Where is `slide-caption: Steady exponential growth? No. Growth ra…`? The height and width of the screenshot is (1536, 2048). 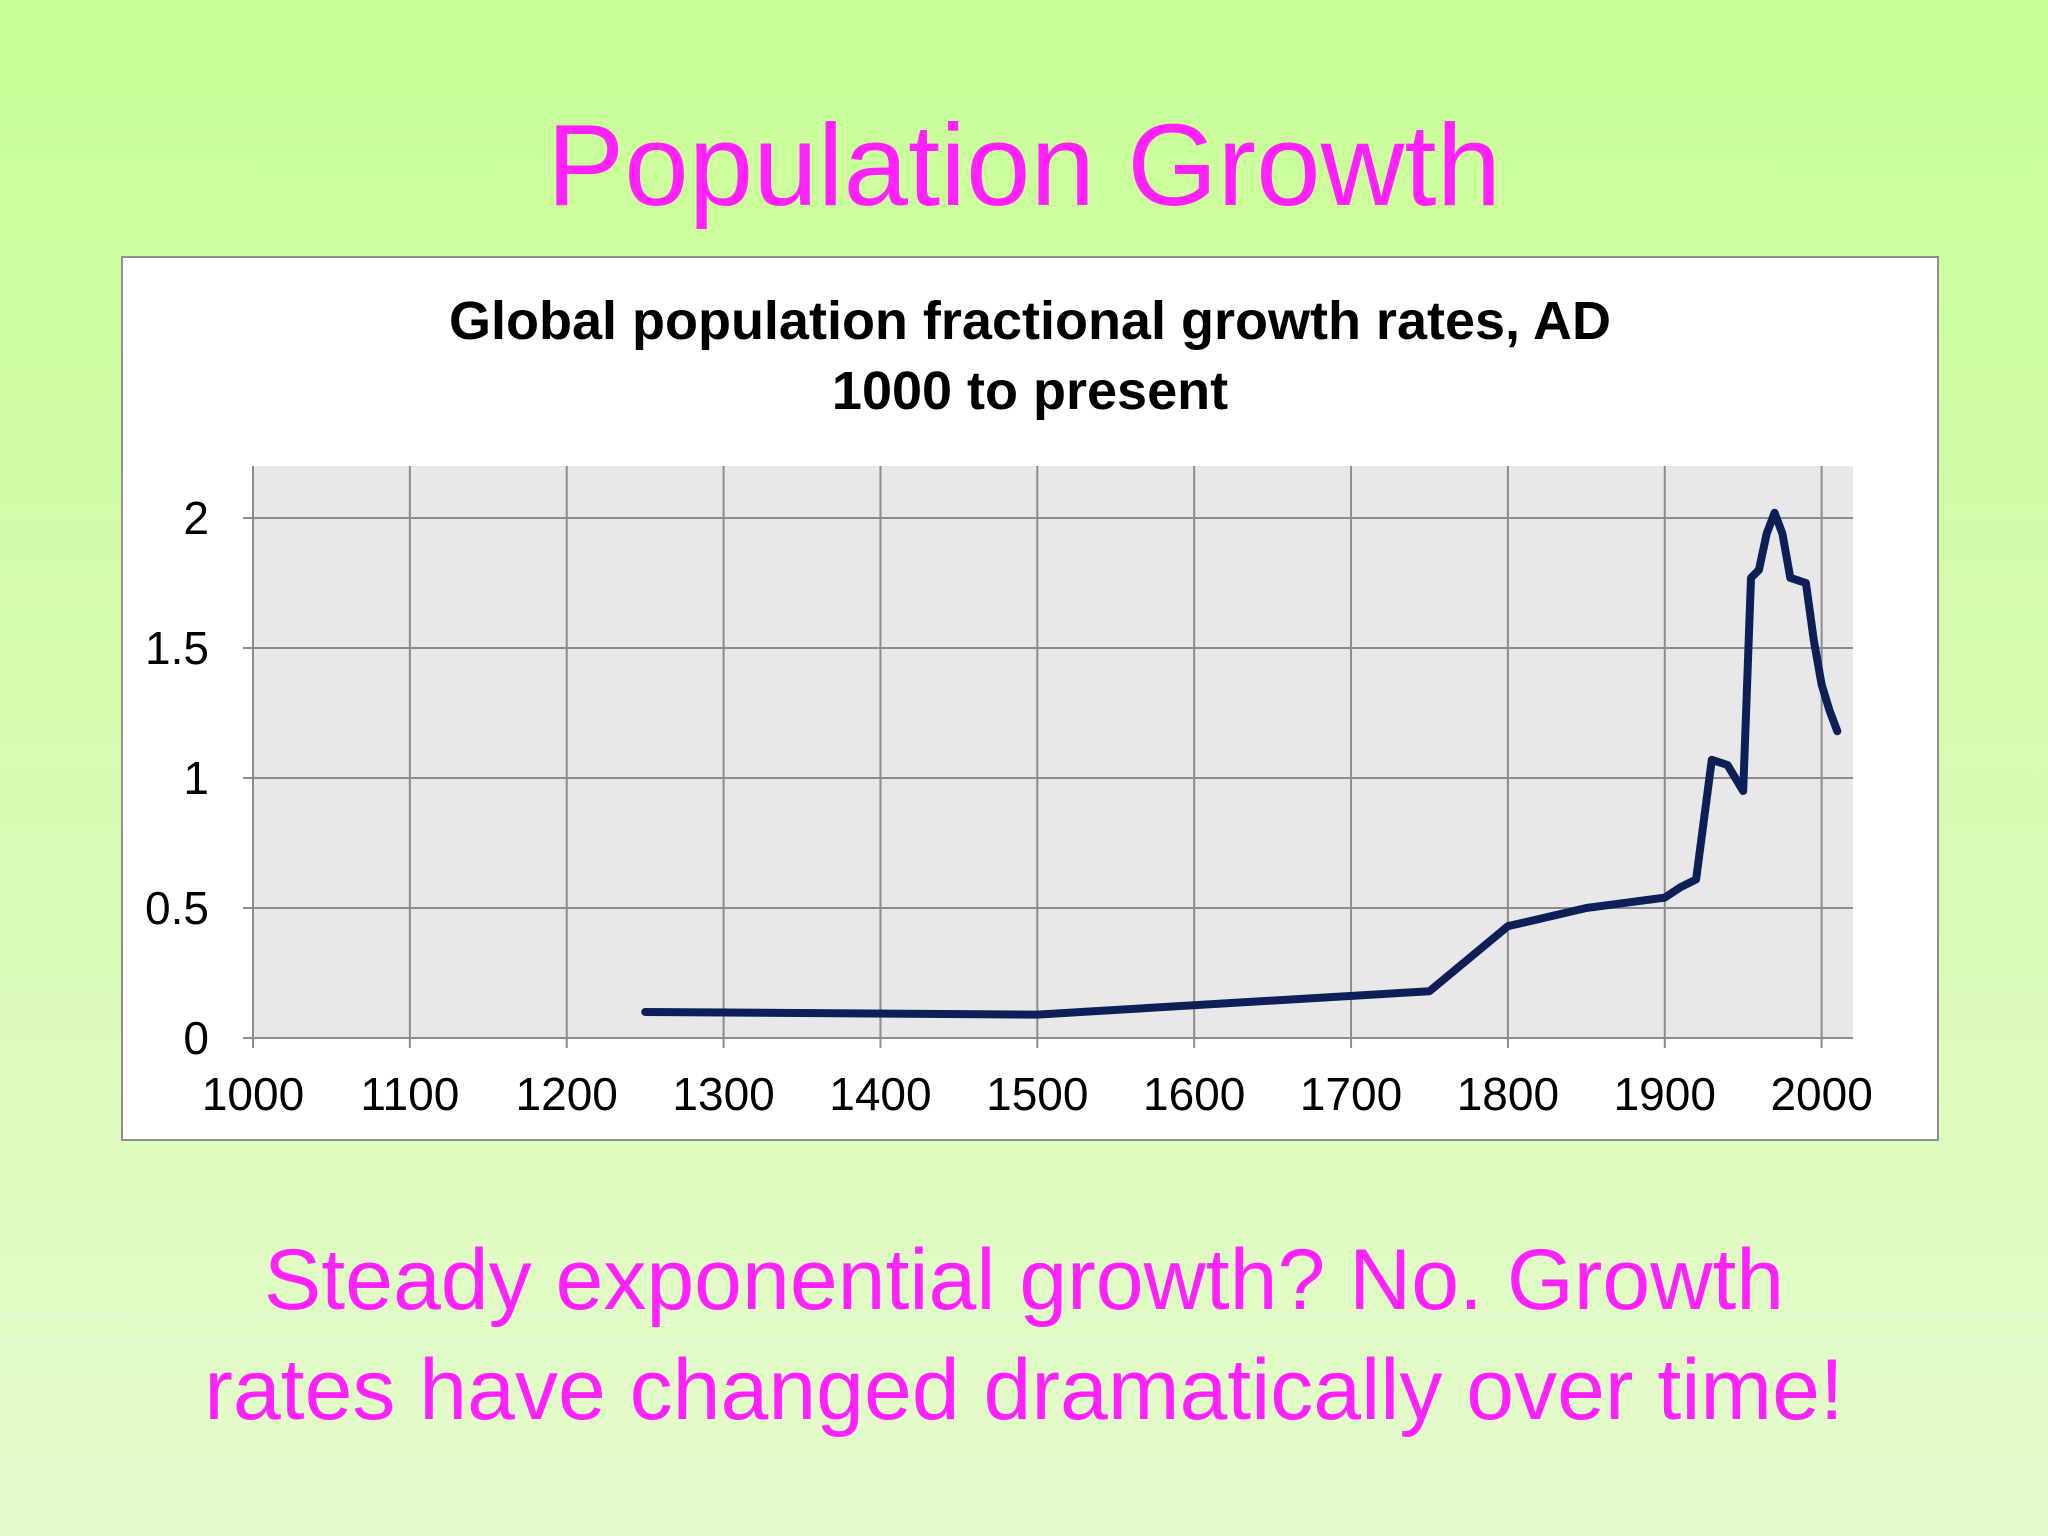
slide-caption: Steady exponential growth? No. Growth ra… is located at coordinates (1024, 1335).